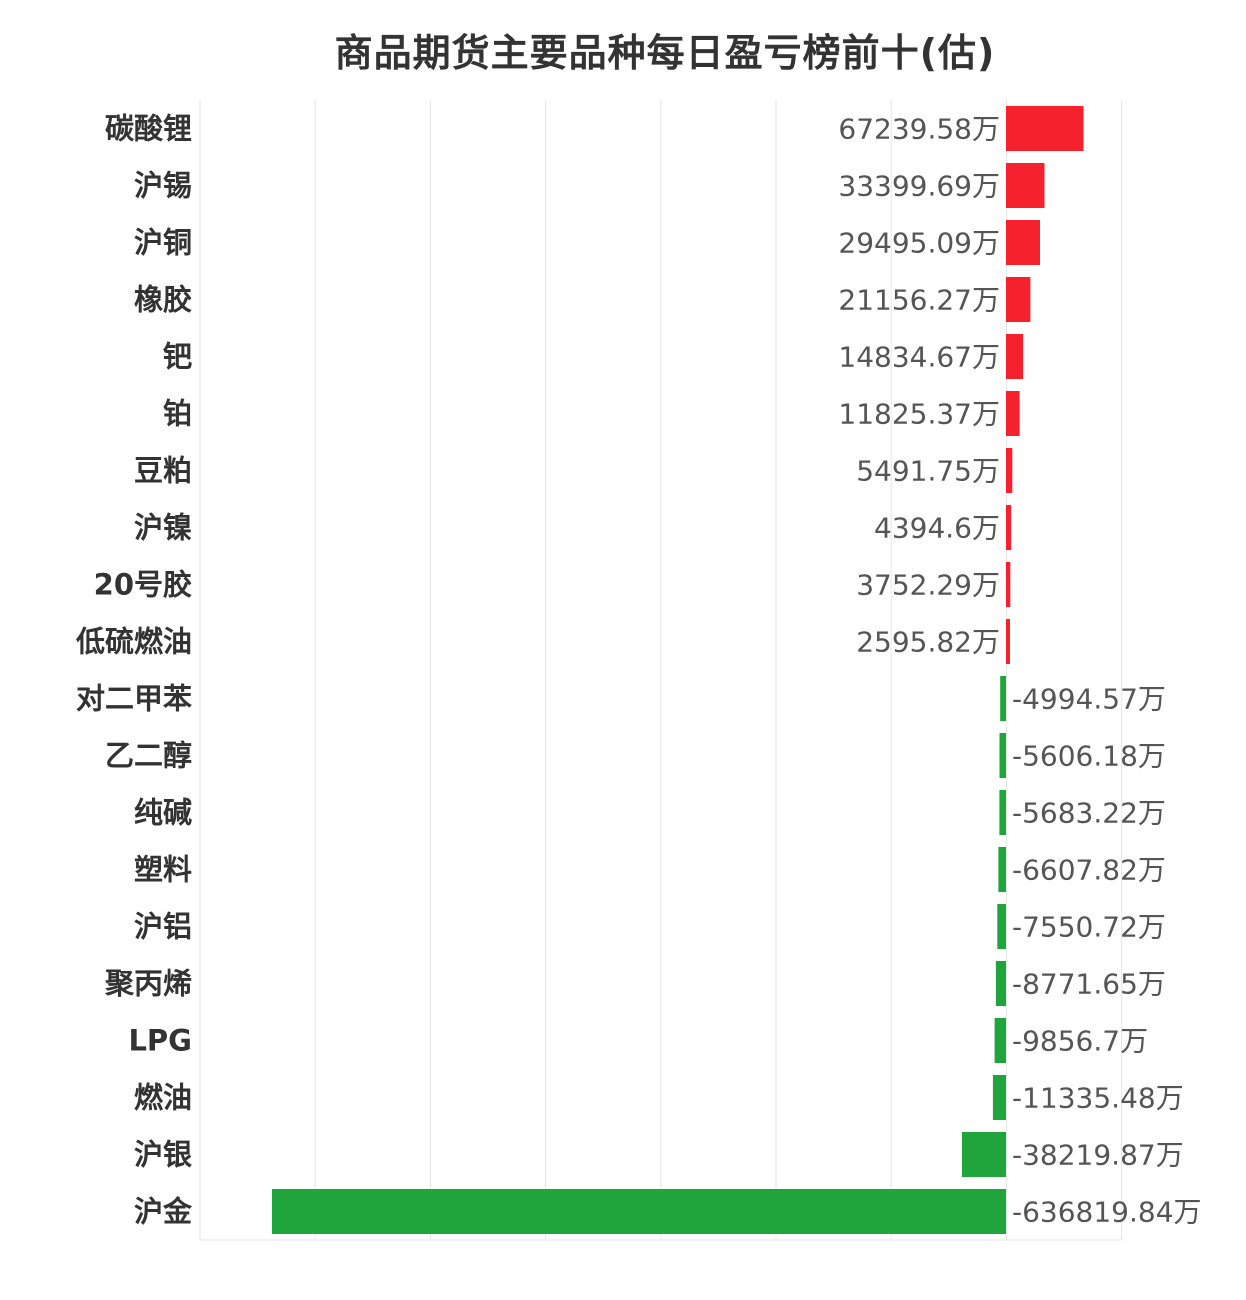 Image resolution: width=1246 pixels, height=1300 pixels. Describe the element at coordinates (163, 813) in the screenshot. I see `category-label: 纯碱` at that location.